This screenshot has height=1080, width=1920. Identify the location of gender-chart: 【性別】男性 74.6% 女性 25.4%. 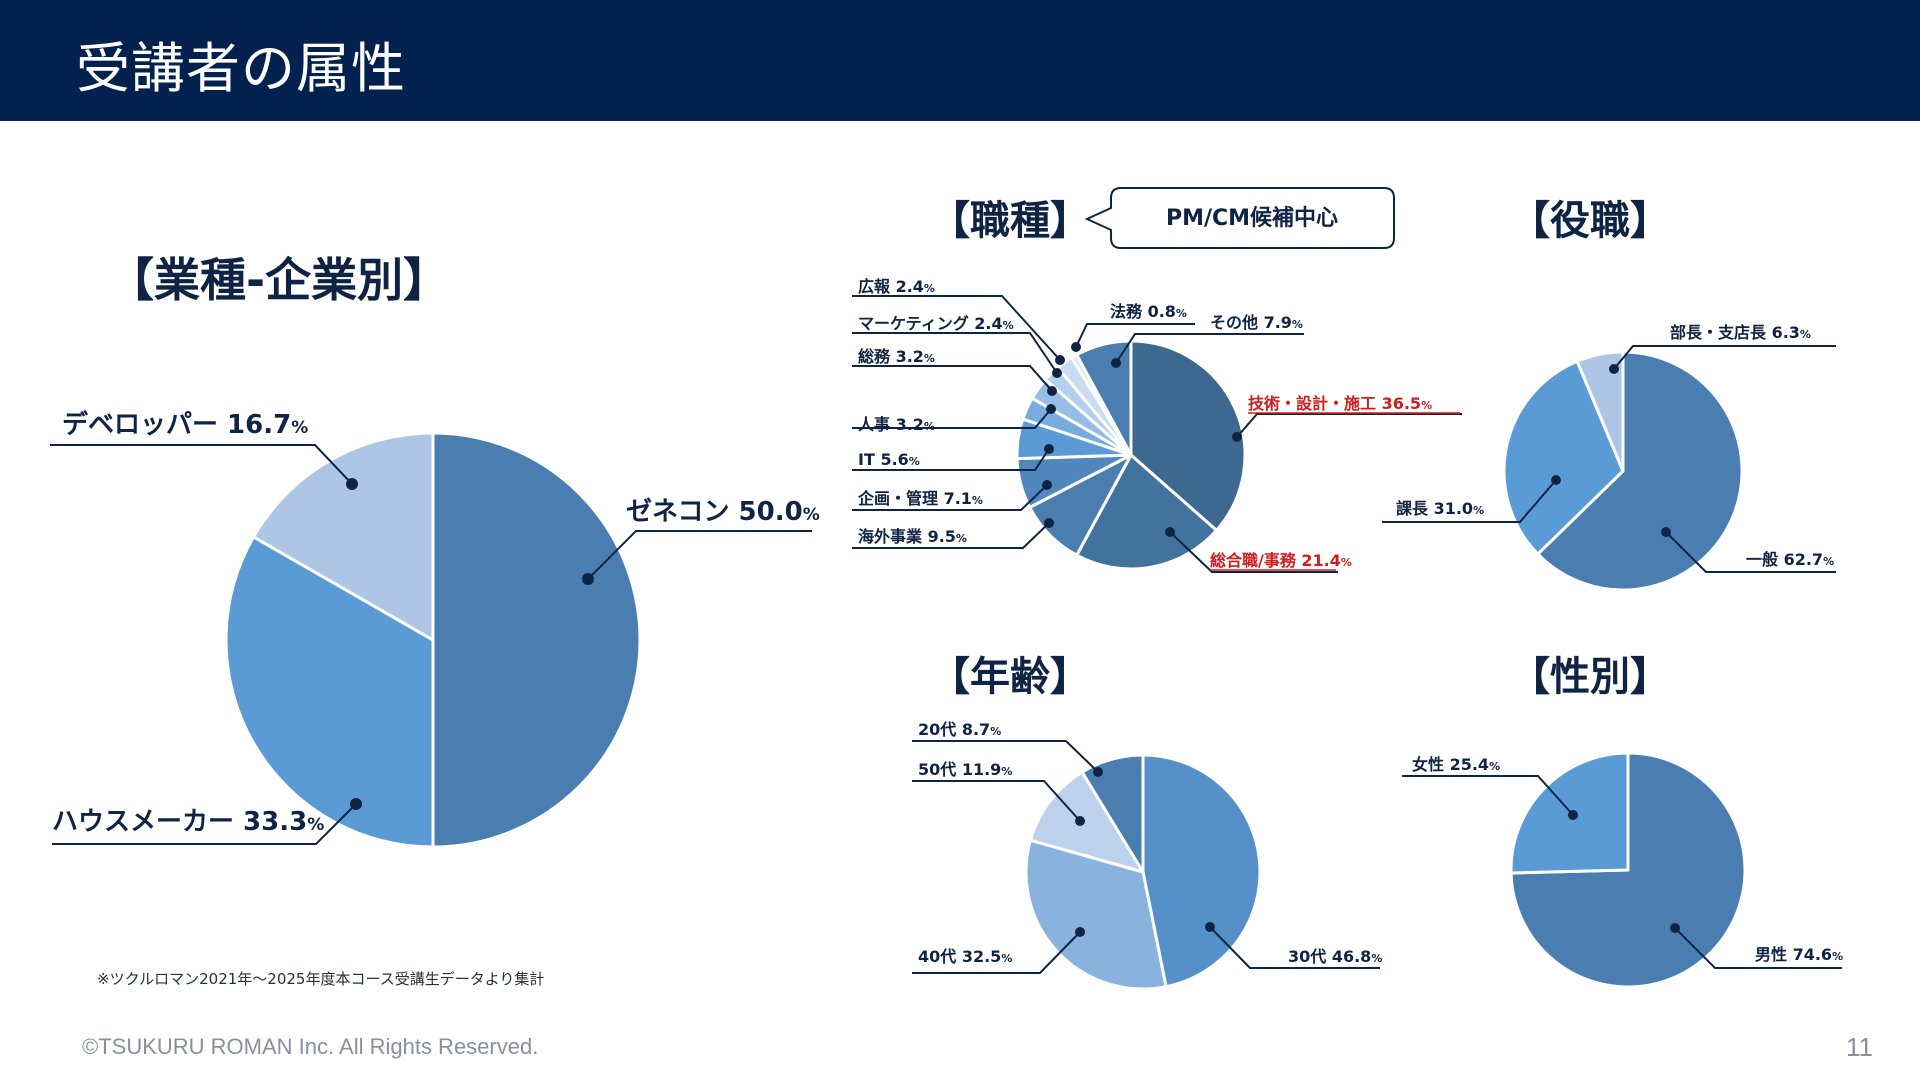
(1622, 821).